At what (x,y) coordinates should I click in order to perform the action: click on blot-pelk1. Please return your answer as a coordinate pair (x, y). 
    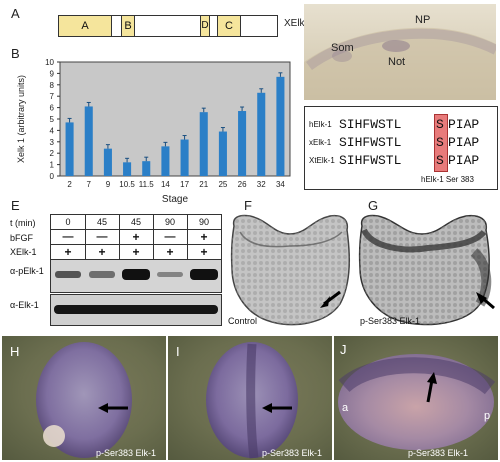
    Looking at the image, I should click on (136, 276).